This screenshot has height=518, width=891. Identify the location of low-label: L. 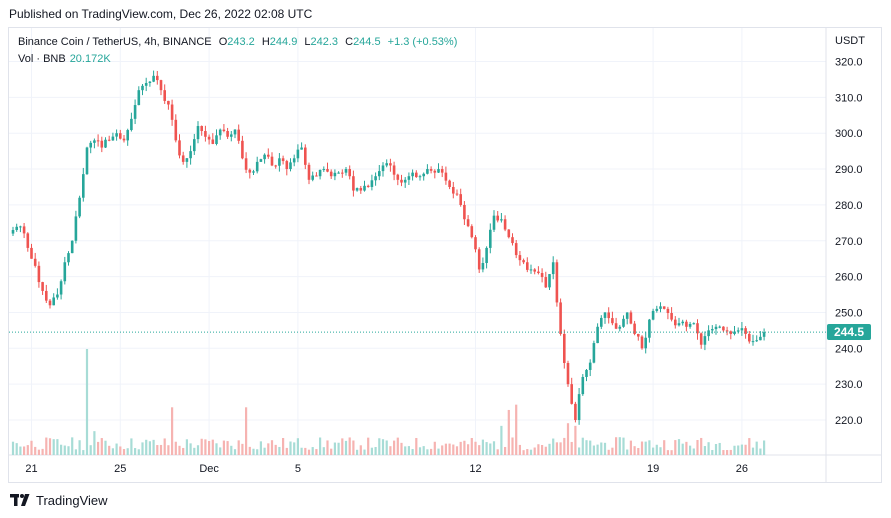
(307, 42).